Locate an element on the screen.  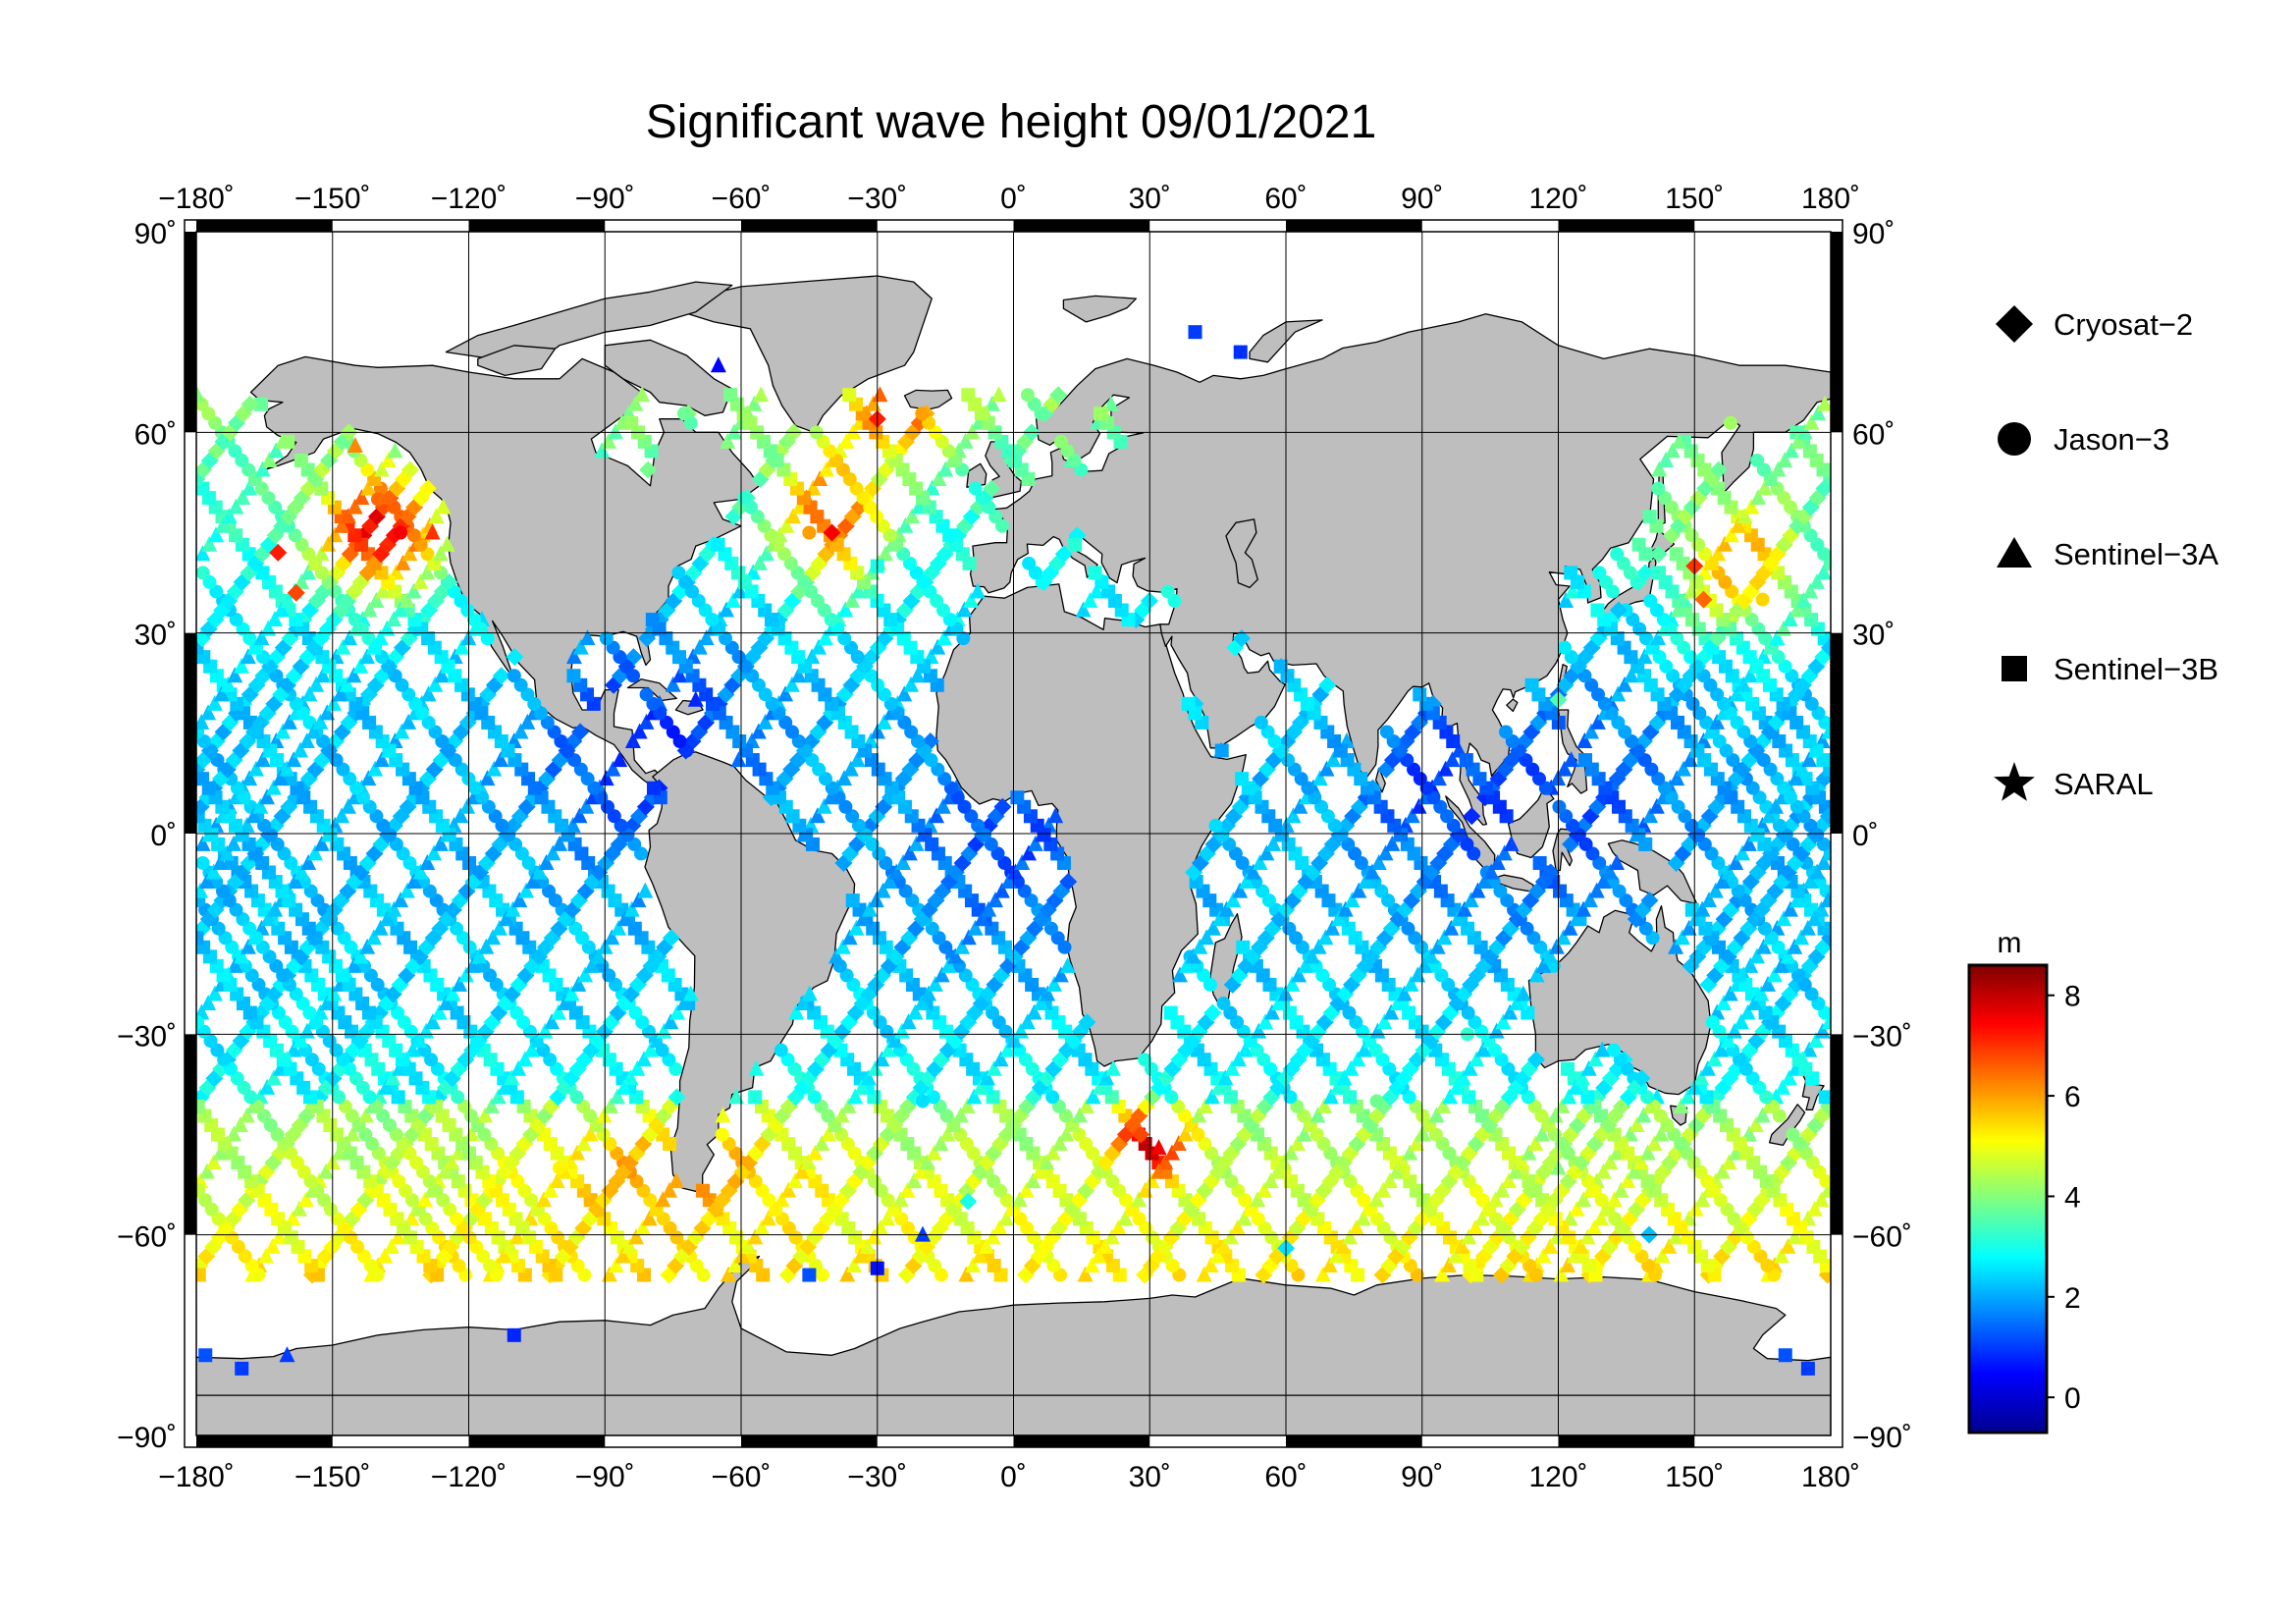
baffin-island-land is located at coordinates (668, 377).